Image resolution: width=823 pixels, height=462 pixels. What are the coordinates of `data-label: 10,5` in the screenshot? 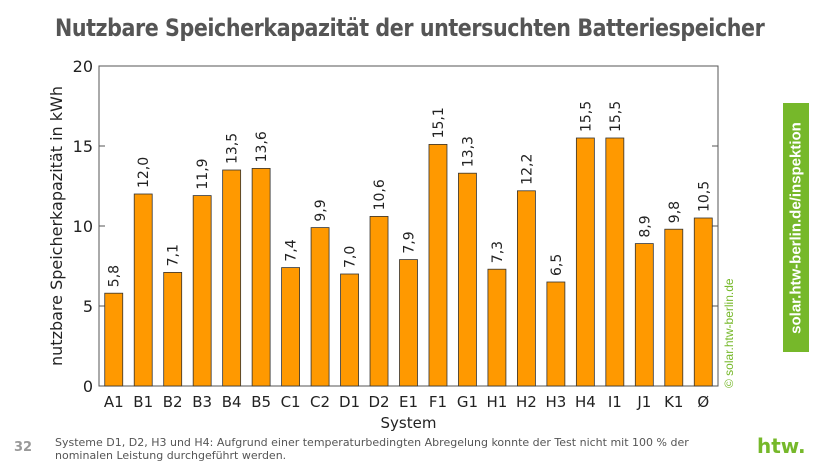 It's located at (704, 196).